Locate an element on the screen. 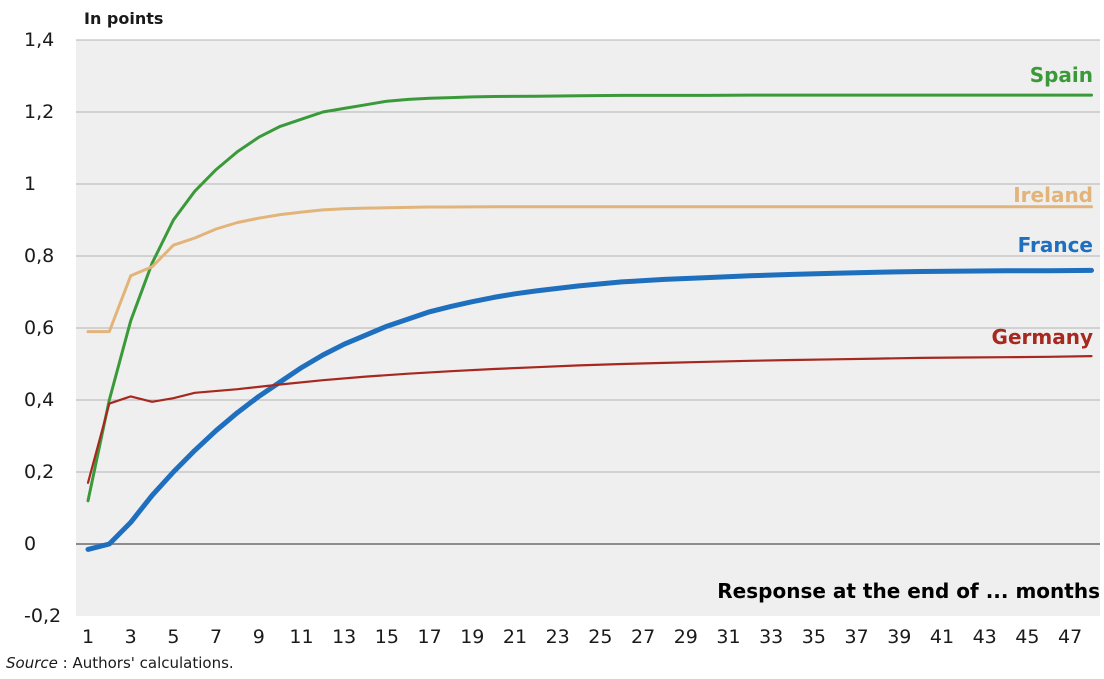  x-tick-label: 17 is located at coordinates (430, 637).